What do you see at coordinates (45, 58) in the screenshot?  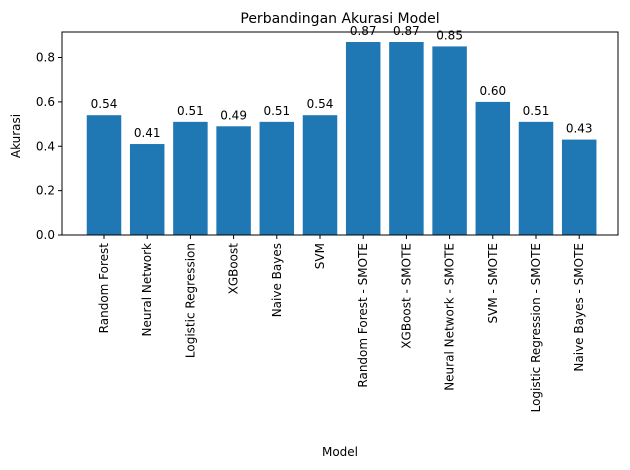 I see `y-tick-label: 0.8` at bounding box center [45, 58].